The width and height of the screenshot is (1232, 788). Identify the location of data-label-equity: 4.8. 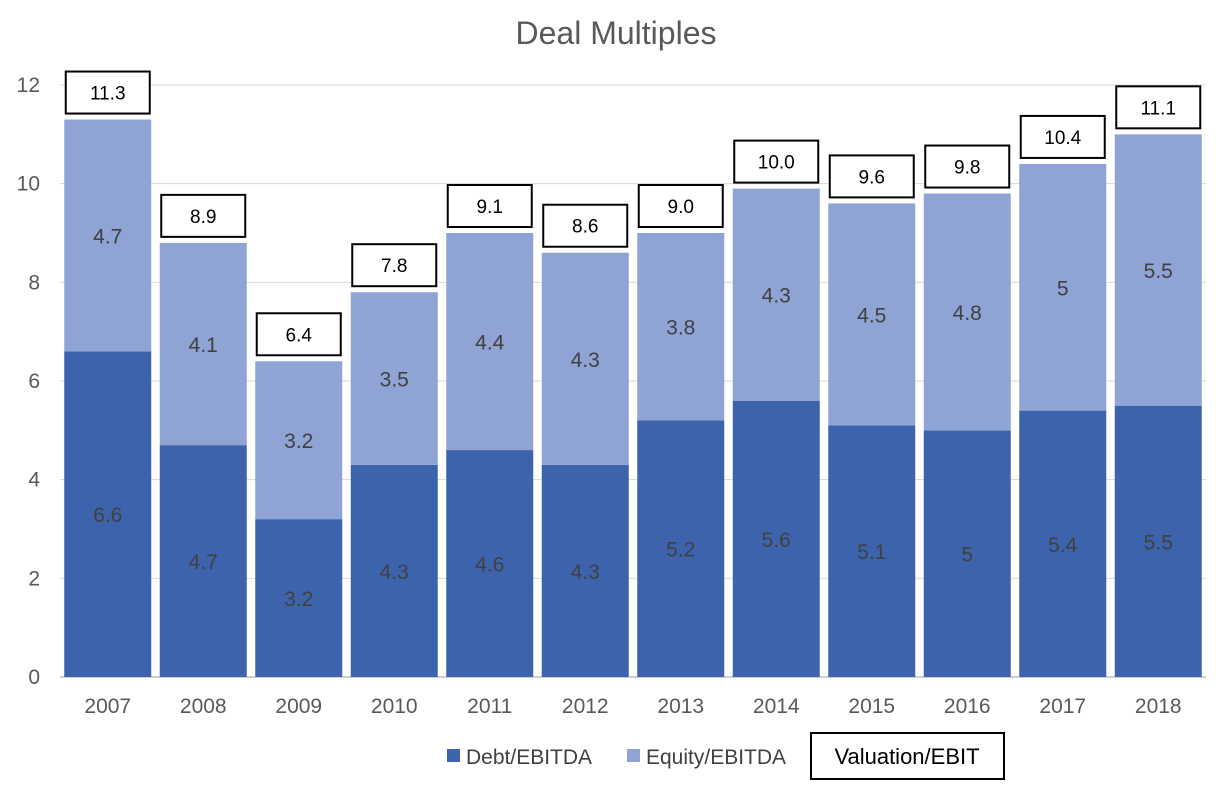
(967, 313).